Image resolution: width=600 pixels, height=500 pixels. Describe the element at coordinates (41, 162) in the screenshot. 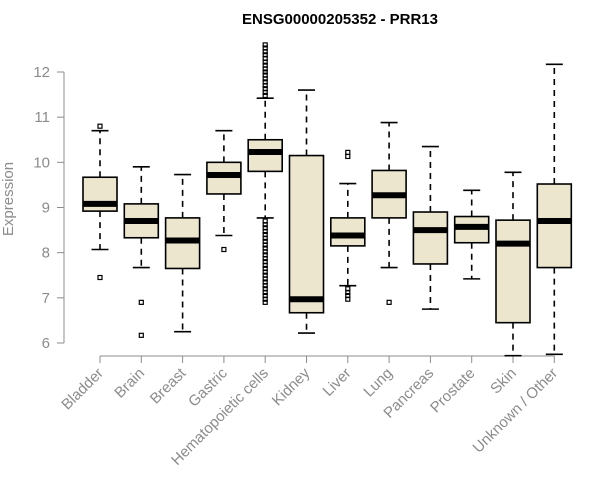

I see `y-tick-label: 10` at that location.